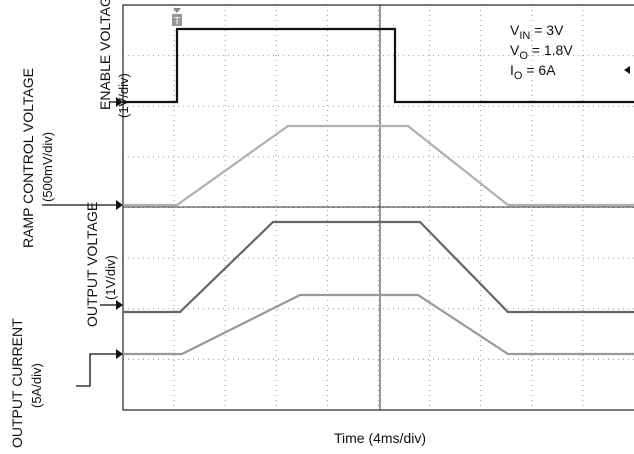 The height and width of the screenshot is (454, 634). I want to click on channel-name: OUTPUT CURRENT, so click(17, 383).